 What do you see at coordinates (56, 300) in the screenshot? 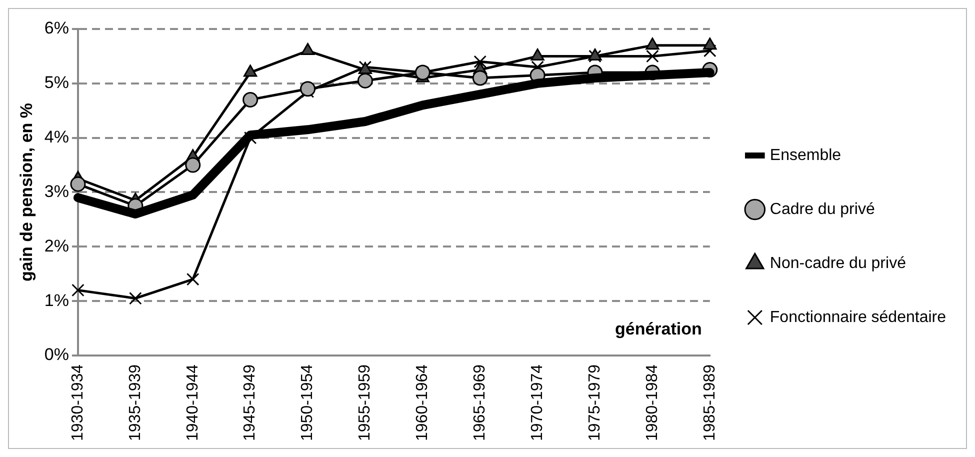
I see `y-tick-label: 1%` at bounding box center [56, 300].